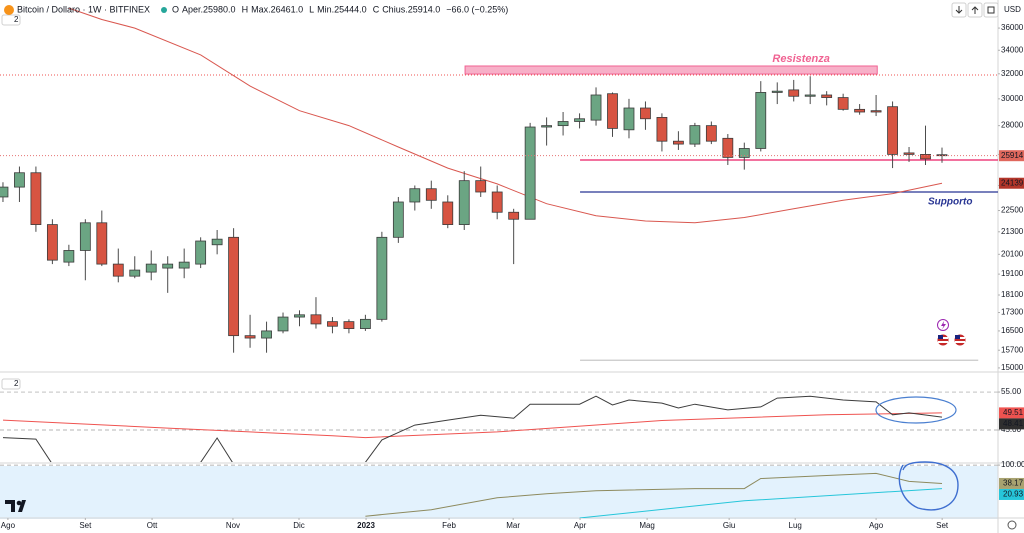 Image resolution: width=1024 pixels, height=533 pixels. Describe the element at coordinates (366, 525) in the screenshot. I see `x-tick-label: 2023` at that location.